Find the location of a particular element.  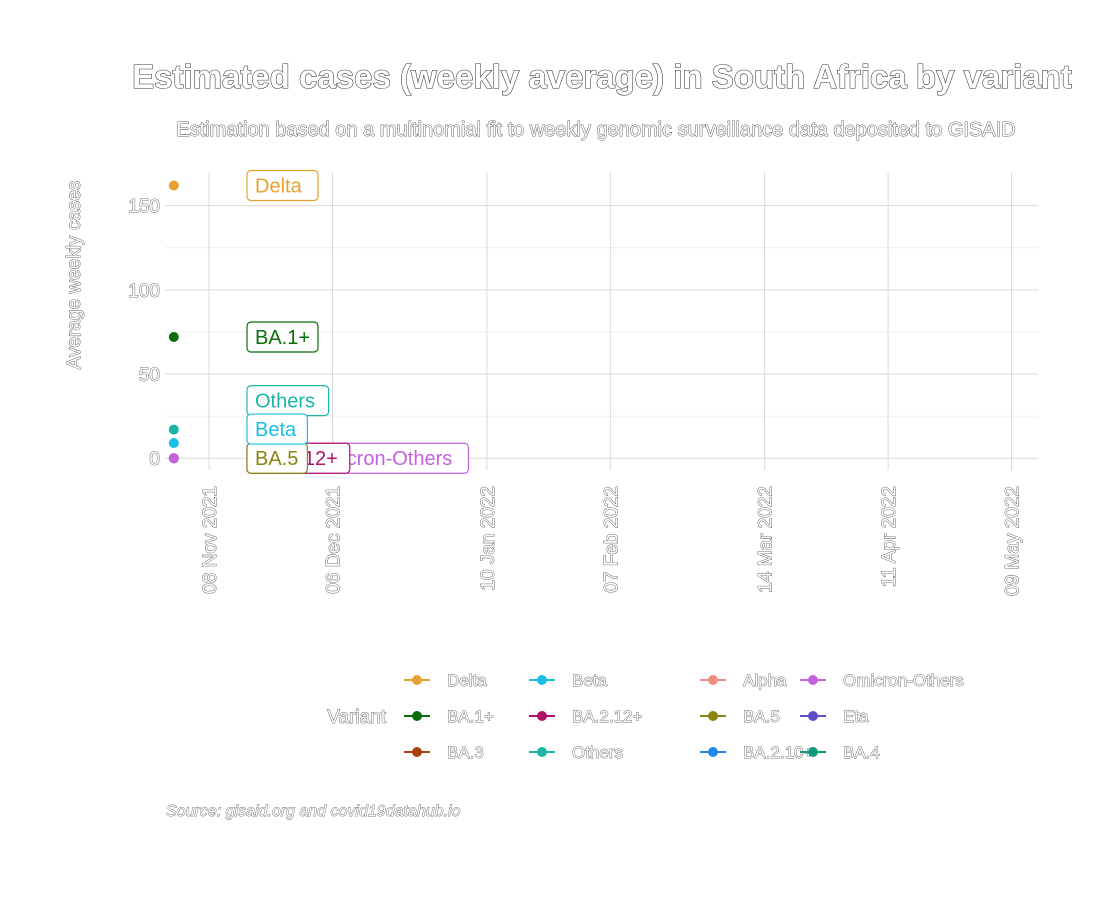

x-tick-label: 07 Feb 2022 is located at coordinates (611, 539).